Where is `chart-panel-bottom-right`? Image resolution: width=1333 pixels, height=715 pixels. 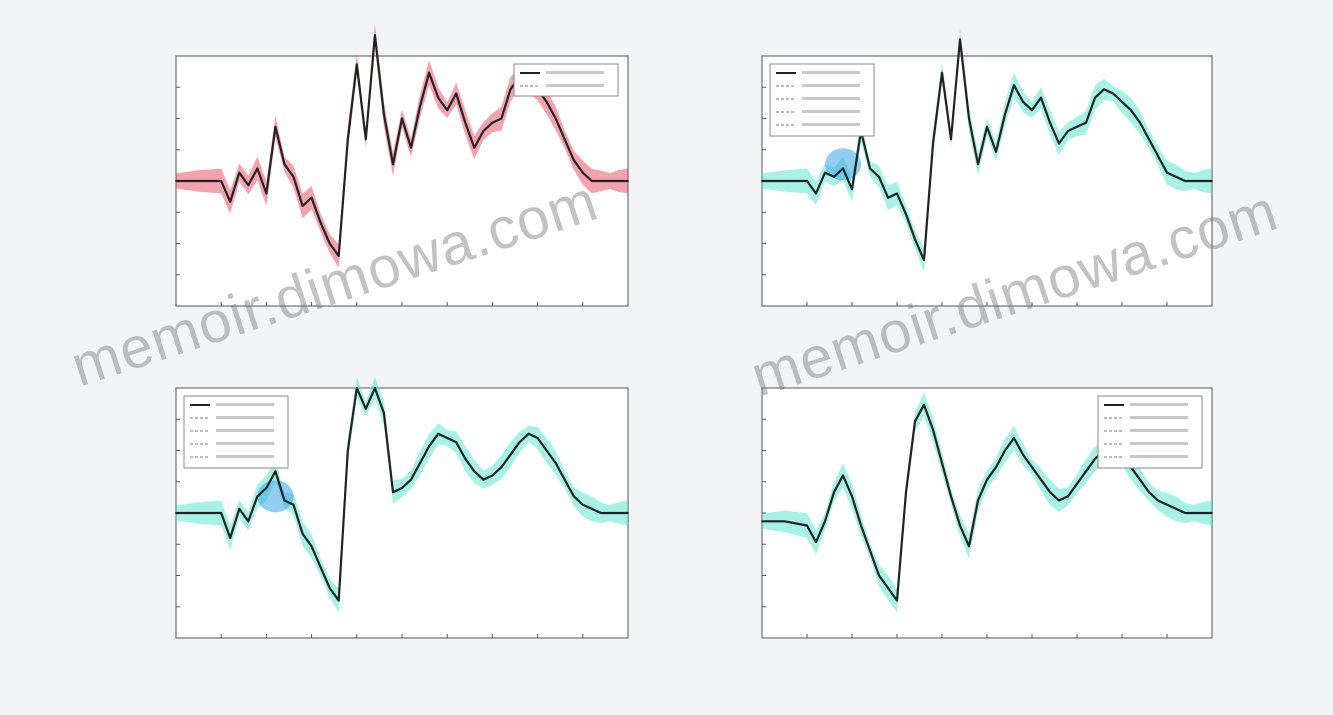
chart-panel-bottom-right is located at coordinates (987, 513).